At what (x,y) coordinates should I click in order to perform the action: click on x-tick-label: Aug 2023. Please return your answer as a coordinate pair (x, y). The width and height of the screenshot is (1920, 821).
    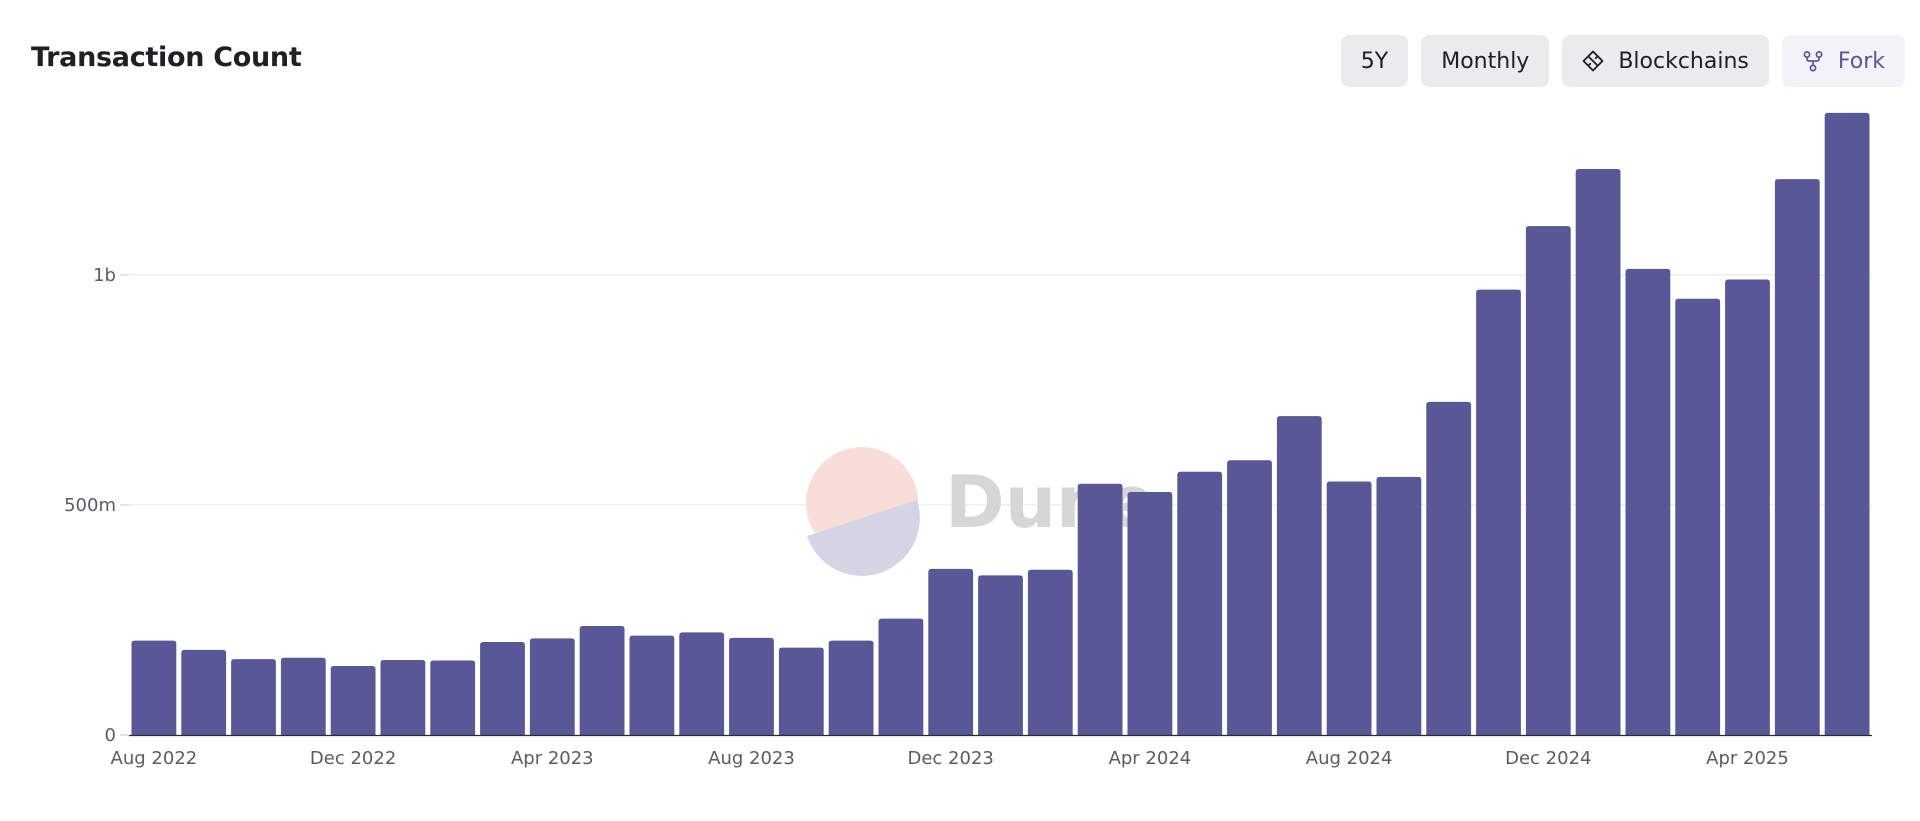
    Looking at the image, I should click on (751, 758).